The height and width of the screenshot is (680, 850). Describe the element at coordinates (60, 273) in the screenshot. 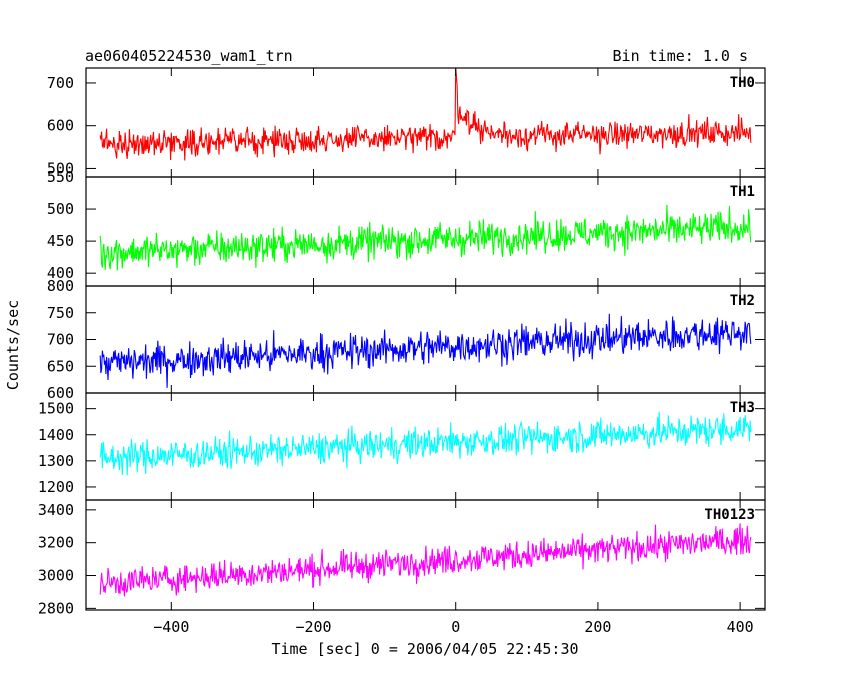

I see `y-tick-label: 400` at that location.